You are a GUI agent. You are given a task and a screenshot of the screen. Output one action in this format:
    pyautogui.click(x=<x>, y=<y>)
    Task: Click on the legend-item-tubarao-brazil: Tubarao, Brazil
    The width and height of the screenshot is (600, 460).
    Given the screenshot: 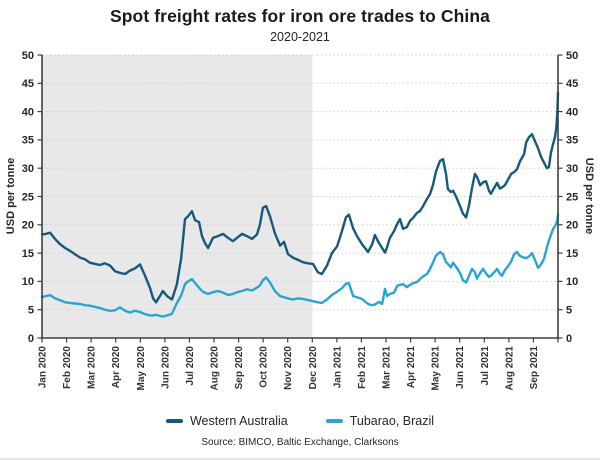 What is the action you would take?
    pyautogui.click(x=380, y=421)
    